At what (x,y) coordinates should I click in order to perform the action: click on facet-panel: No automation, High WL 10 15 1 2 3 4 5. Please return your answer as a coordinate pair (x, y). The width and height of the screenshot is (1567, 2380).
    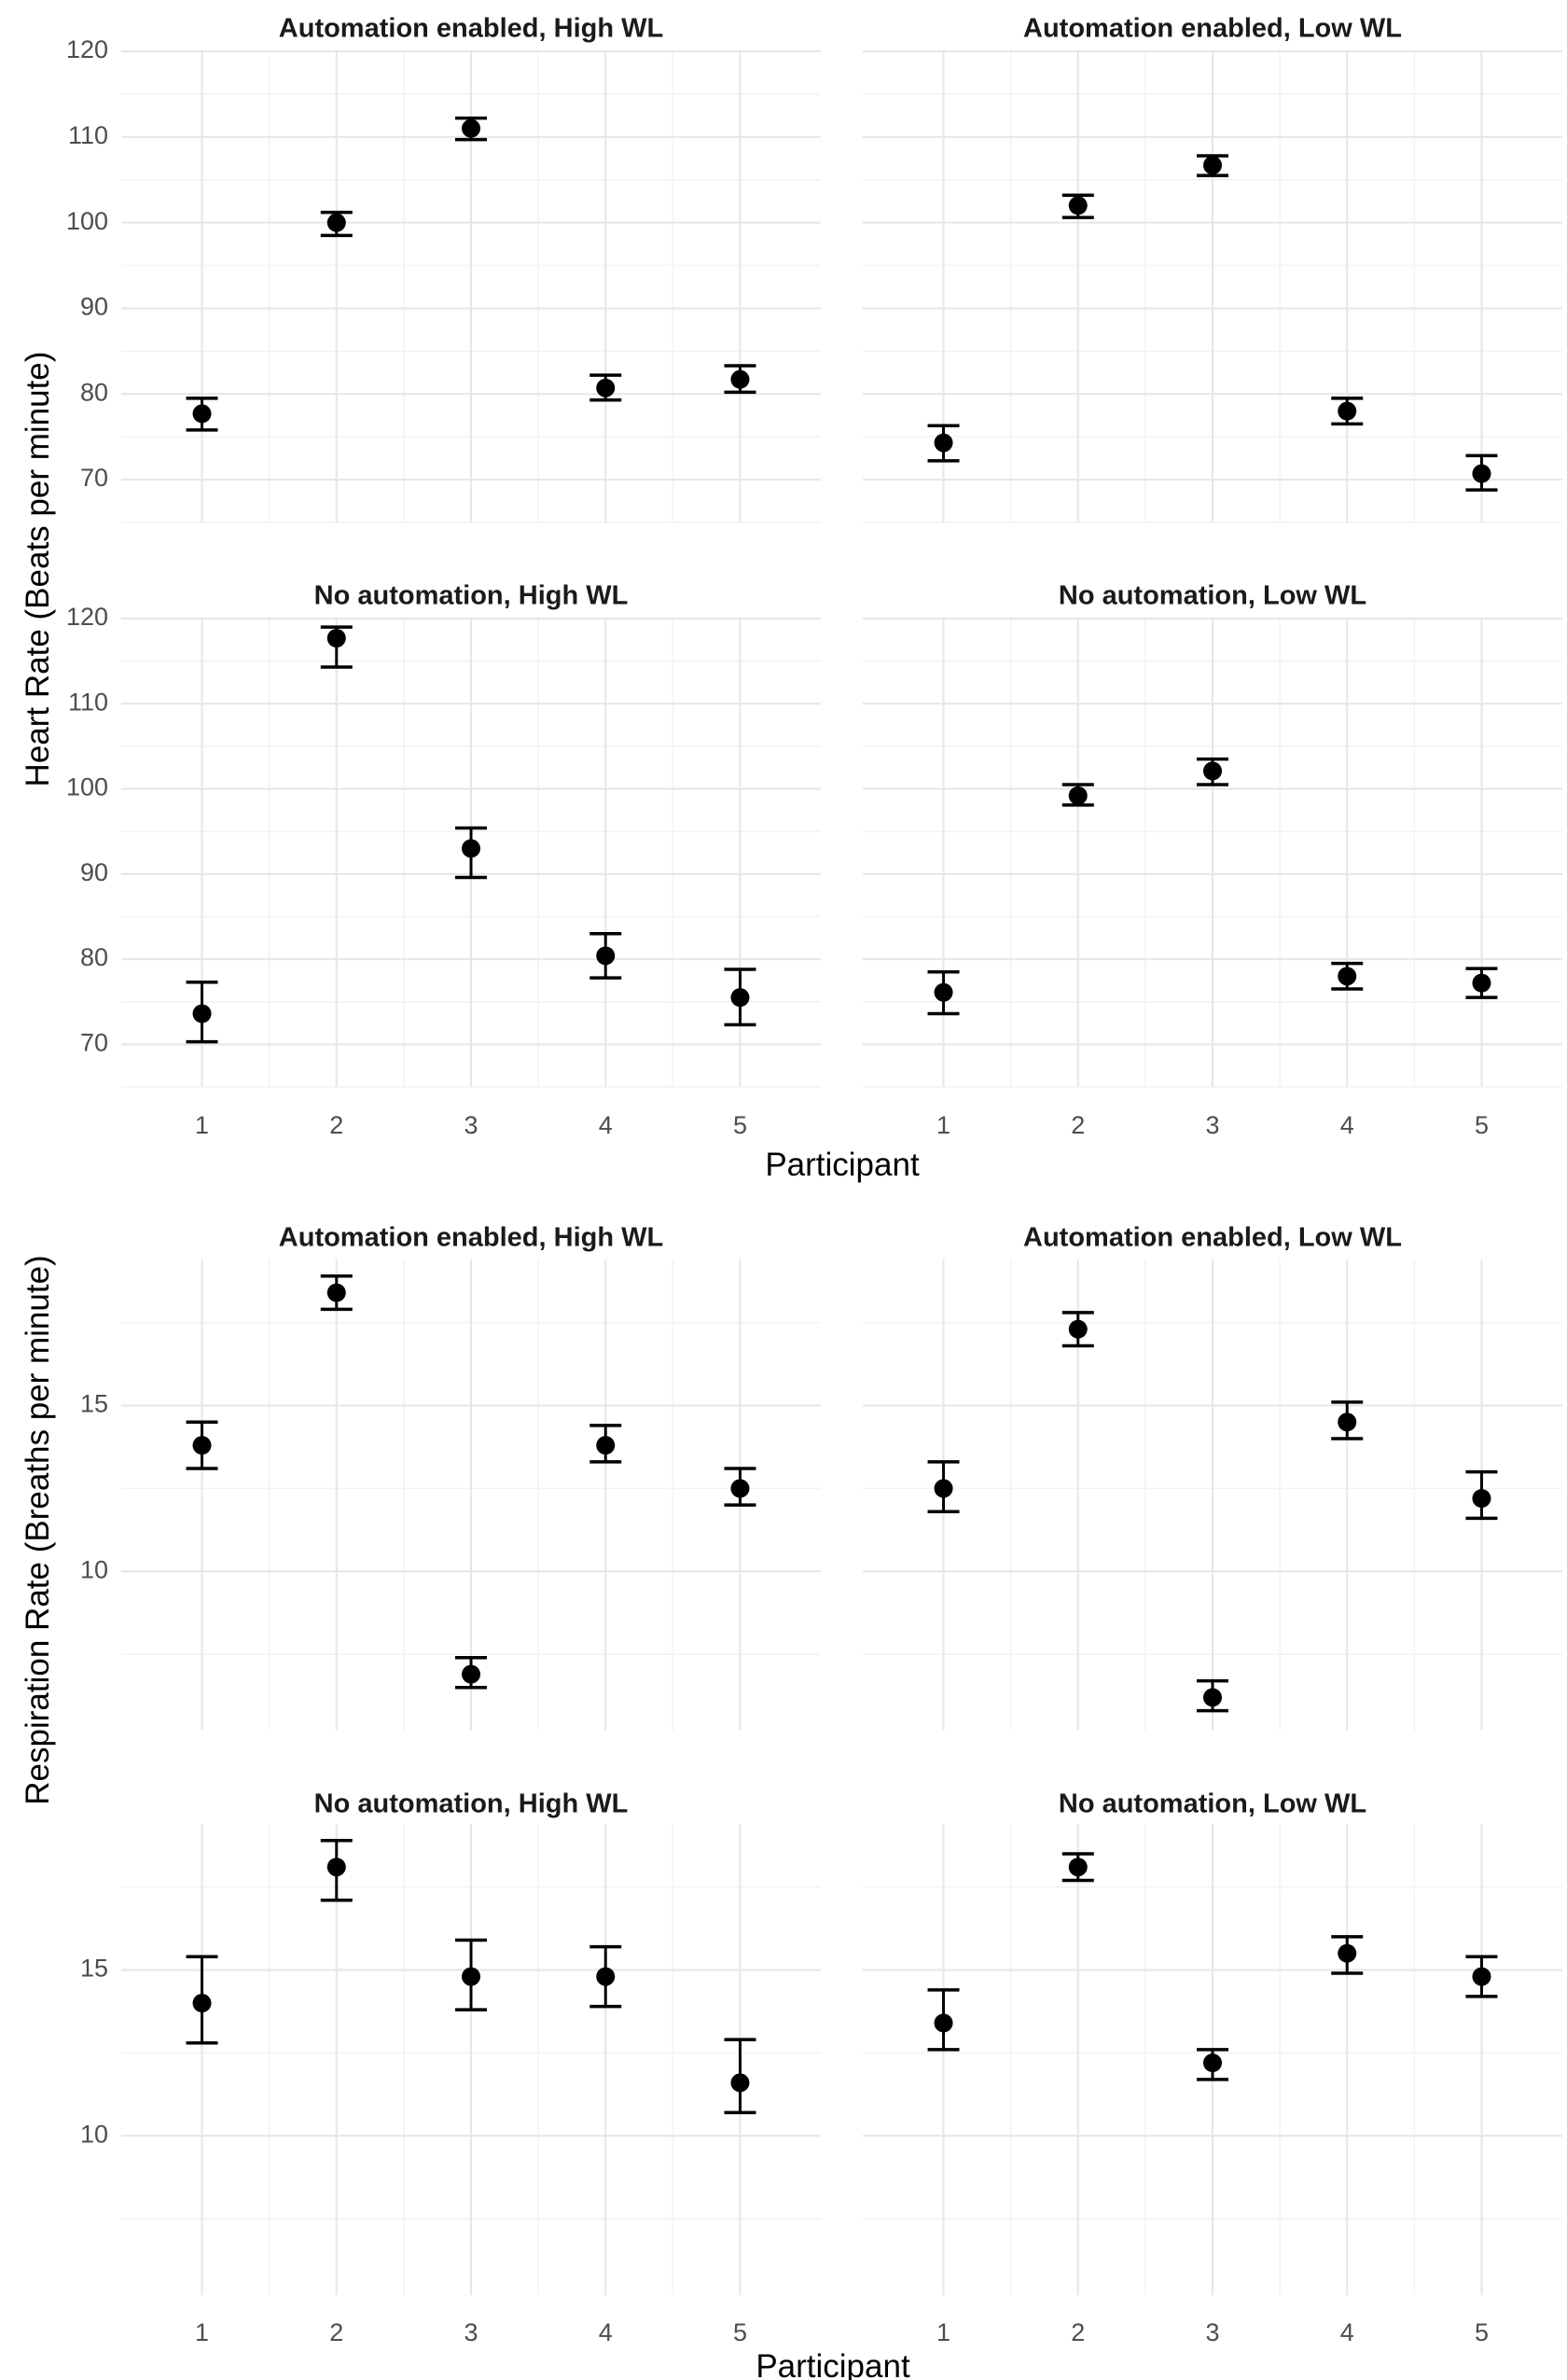
    Looking at the image, I should click on (450, 2067).